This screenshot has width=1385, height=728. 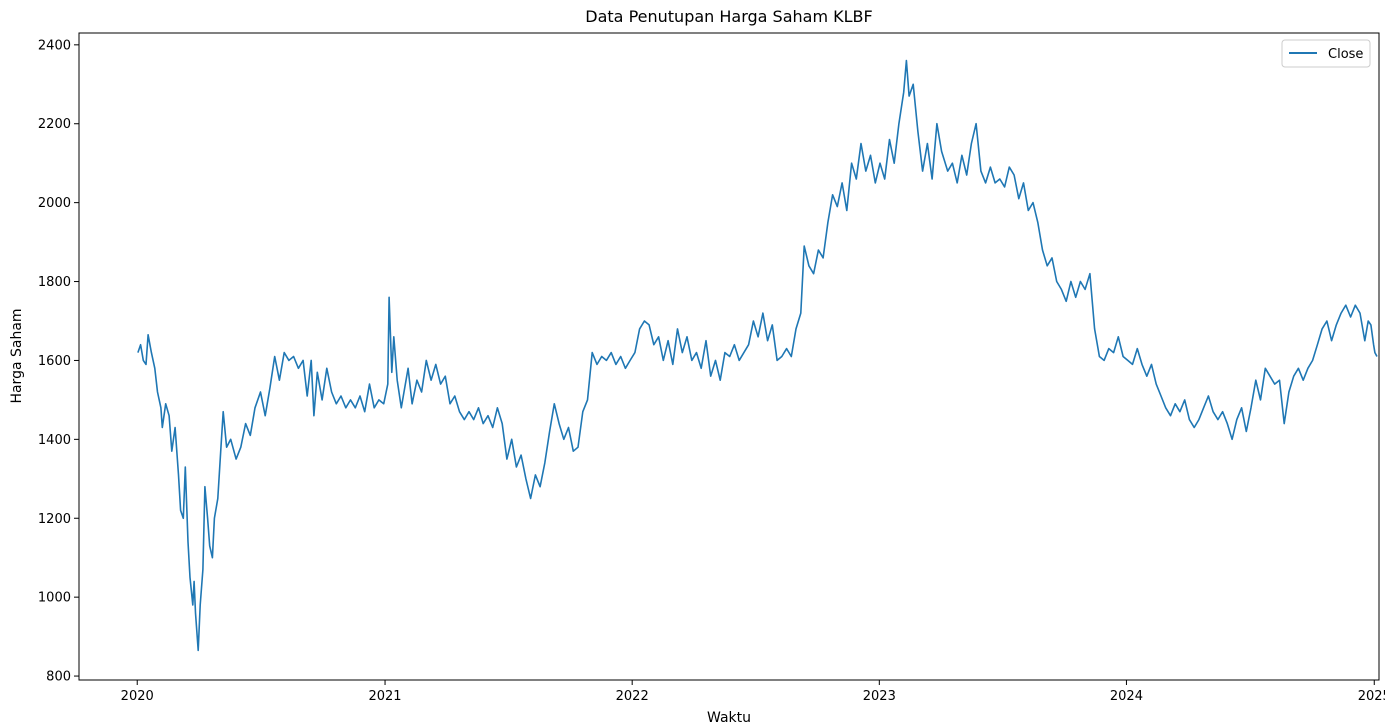 What do you see at coordinates (17, 355) in the screenshot?
I see `y-axis-title: Harga Saham` at bounding box center [17, 355].